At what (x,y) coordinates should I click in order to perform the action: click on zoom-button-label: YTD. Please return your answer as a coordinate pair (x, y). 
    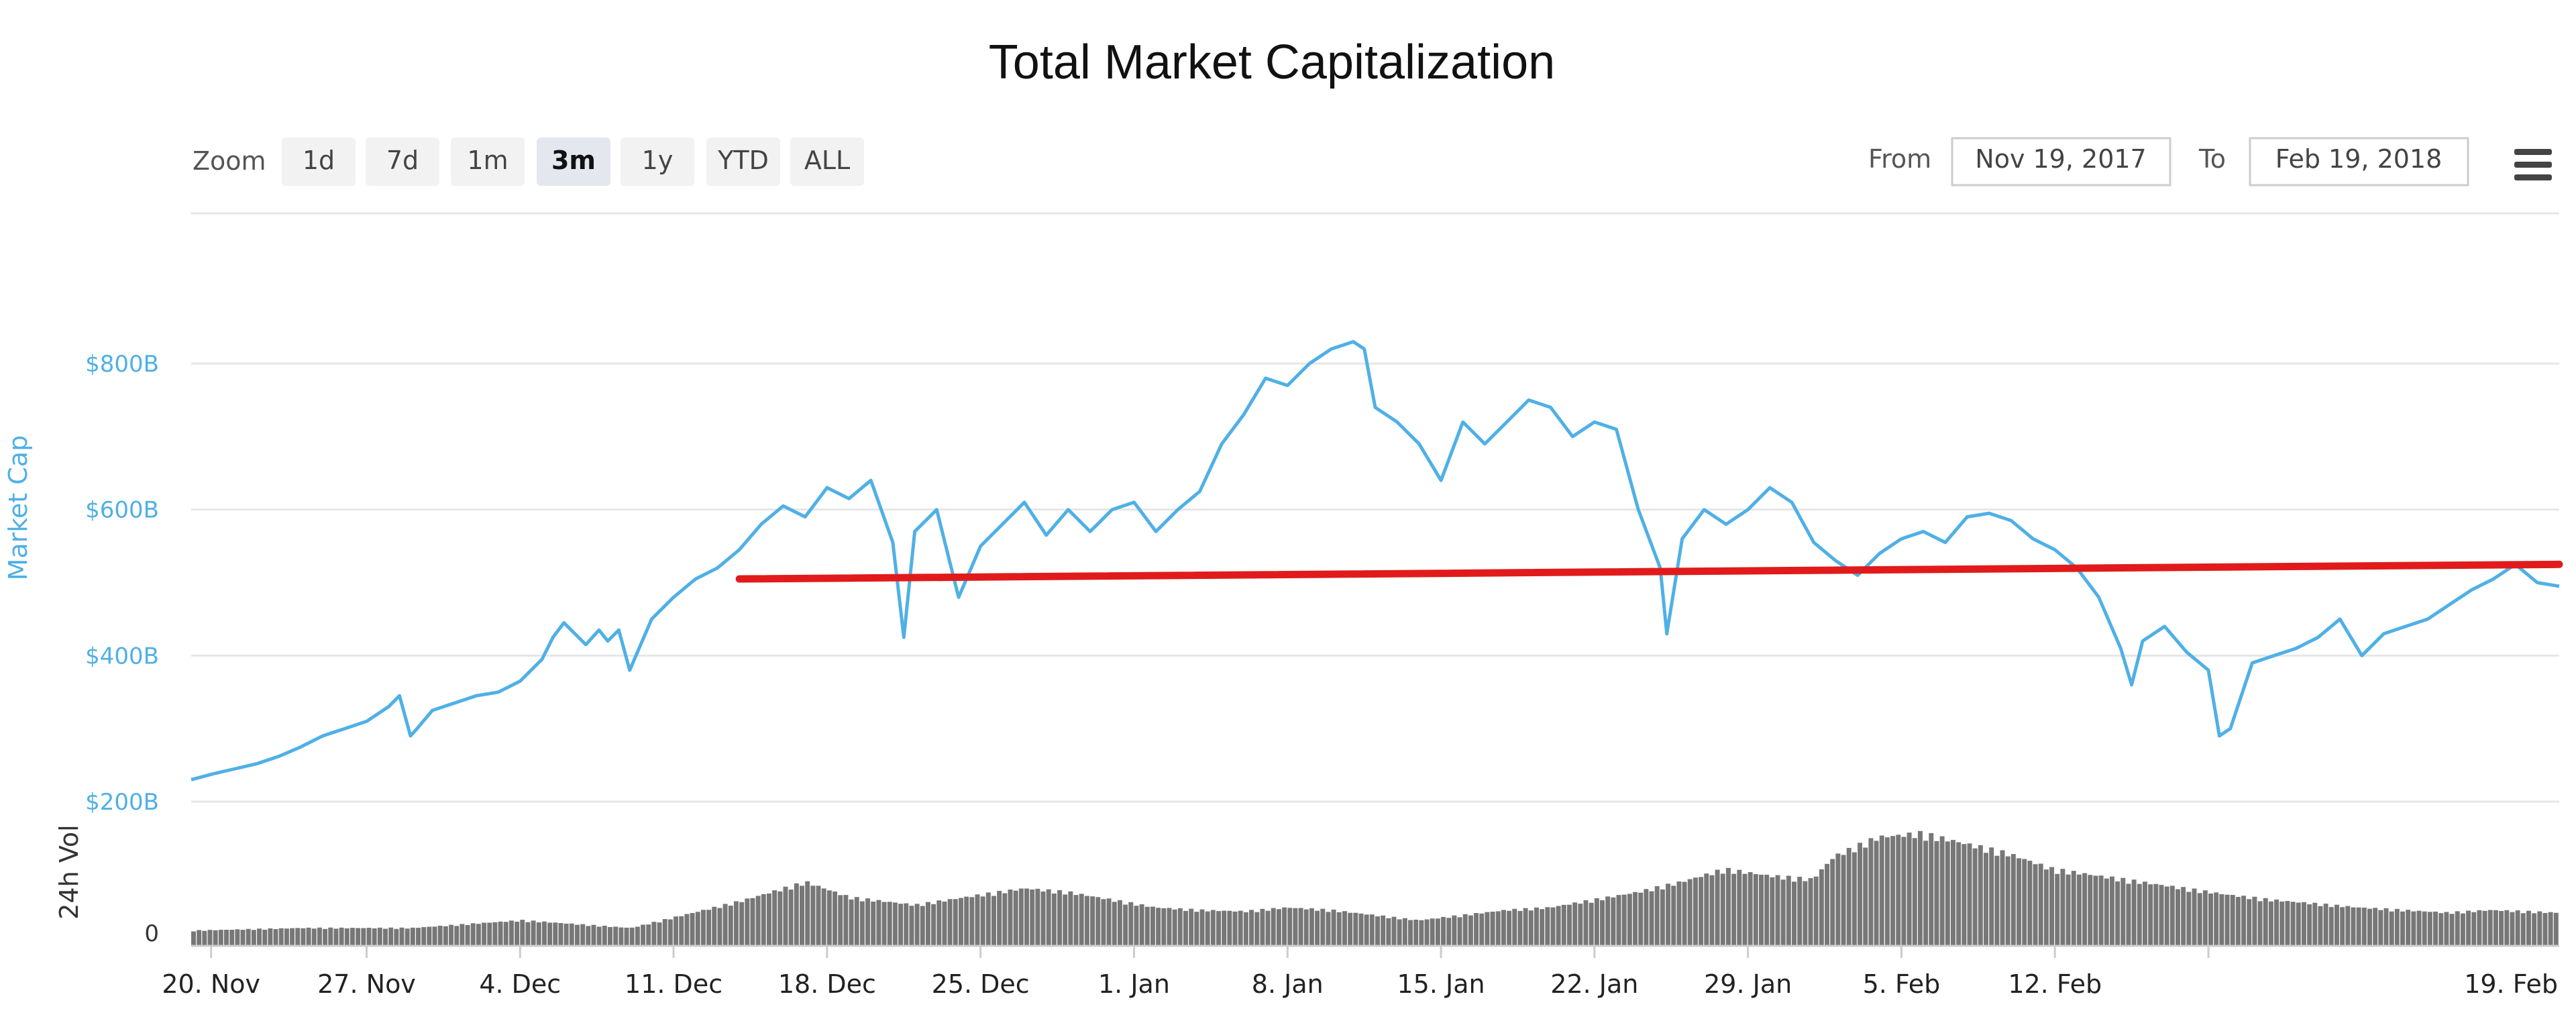
    Looking at the image, I should click on (743, 160).